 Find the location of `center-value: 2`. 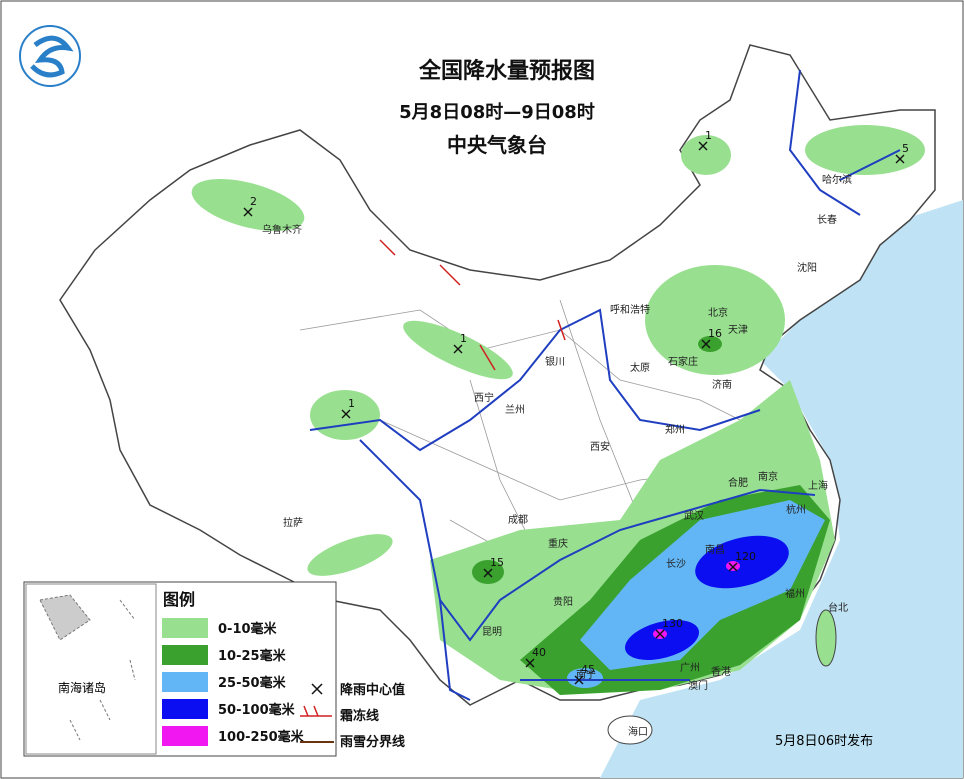

center-value: 2 is located at coordinates (253, 201).